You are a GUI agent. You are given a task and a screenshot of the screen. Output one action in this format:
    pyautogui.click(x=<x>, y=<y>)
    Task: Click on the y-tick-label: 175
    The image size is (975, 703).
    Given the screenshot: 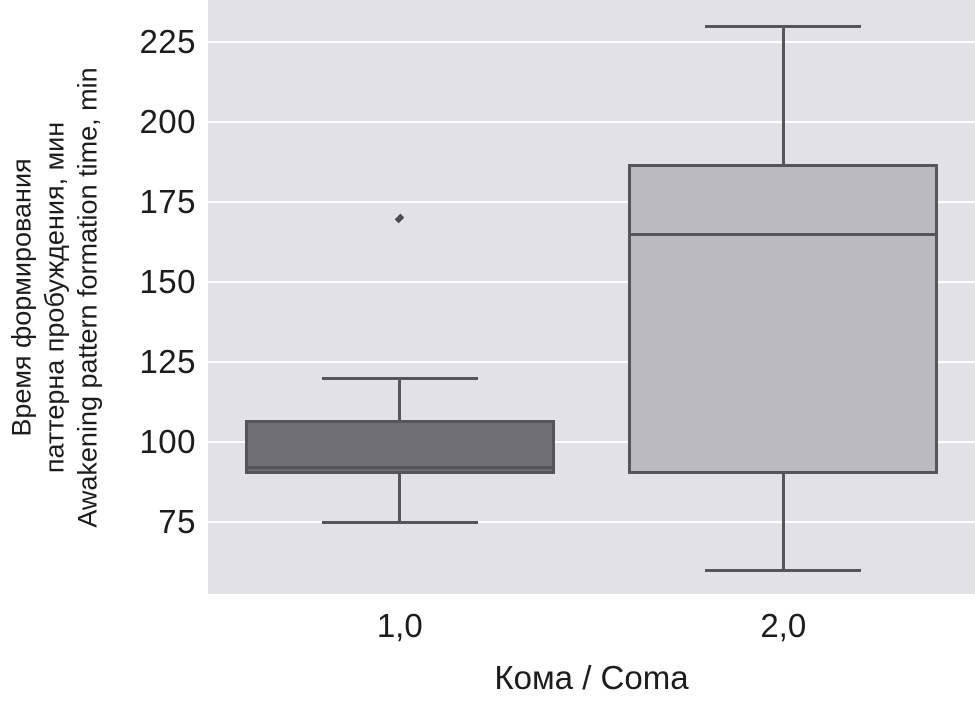 What is the action you would take?
    pyautogui.click(x=167, y=201)
    